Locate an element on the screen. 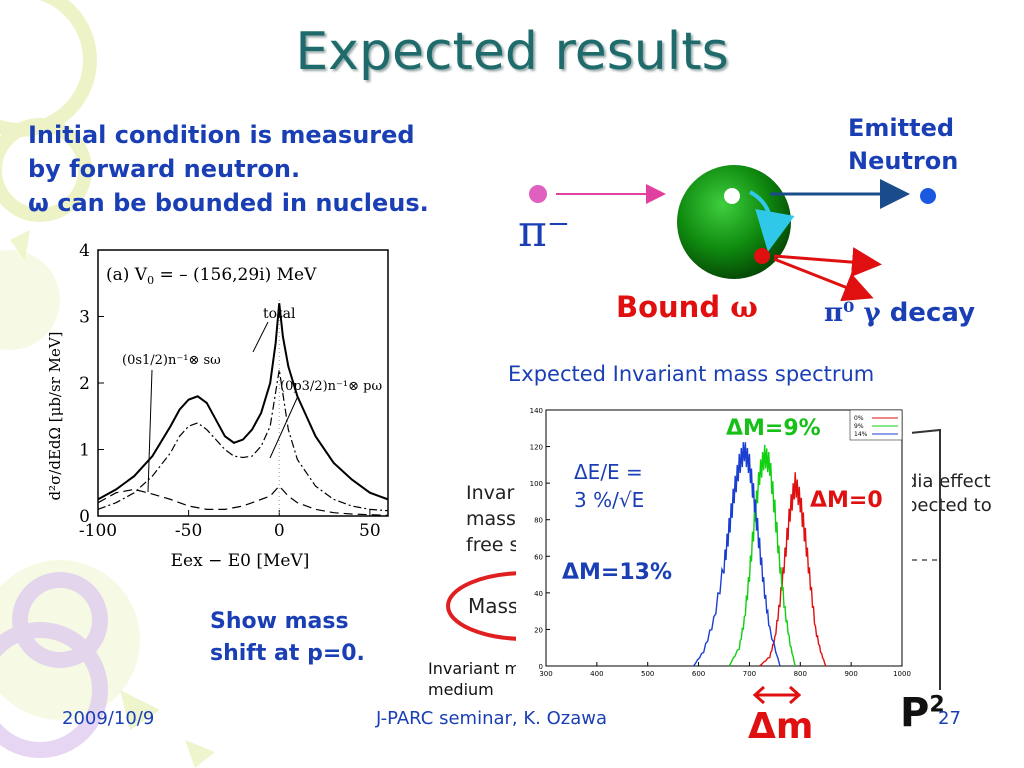 This screenshot has height=768, width=1024. panel-label: (a) V0 = – (156,29i) MeV is located at coordinates (211, 276).